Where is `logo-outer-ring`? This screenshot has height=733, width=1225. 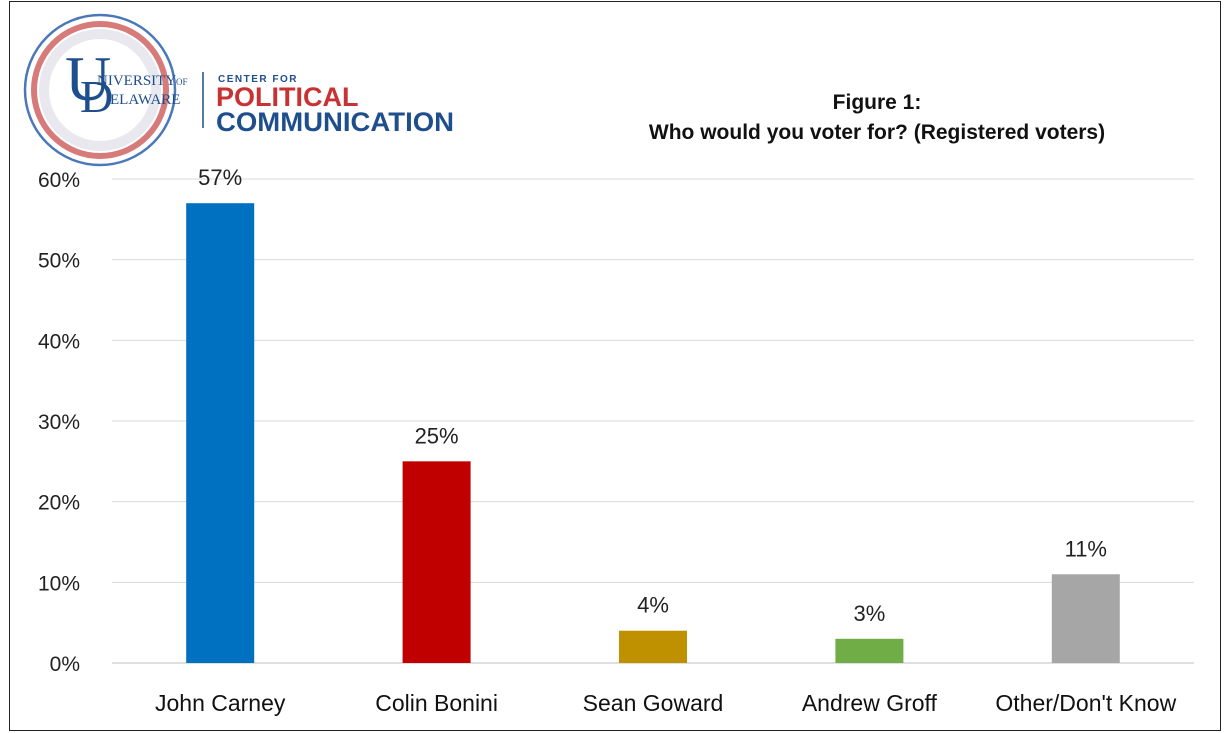 logo-outer-ring is located at coordinates (100, 90).